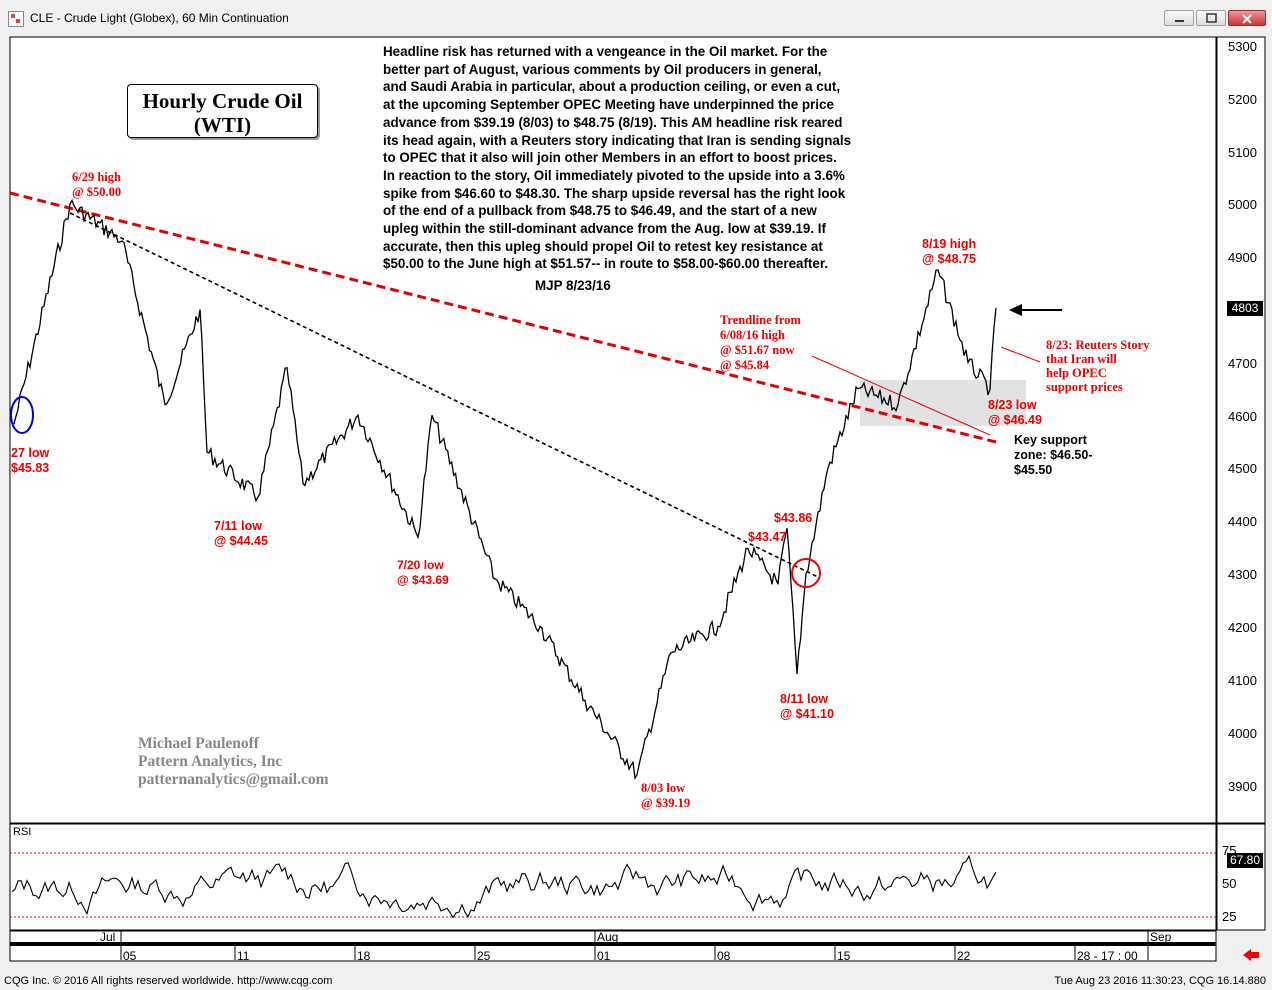  Describe the element at coordinates (1015, 412) in the screenshot. I see `ann-low-0823: 8/23 low @ $46.49` at that location.